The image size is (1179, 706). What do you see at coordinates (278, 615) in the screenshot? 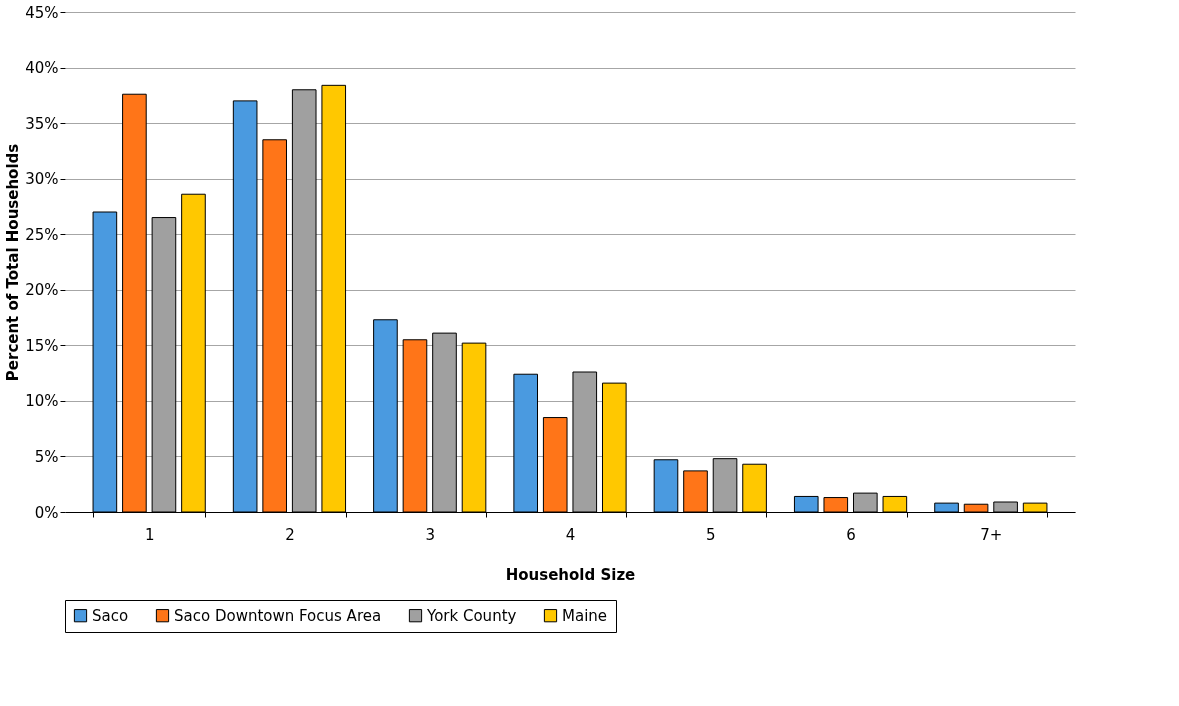
I see `legend-label: Saco Downtown Focus Area` at bounding box center [278, 615].